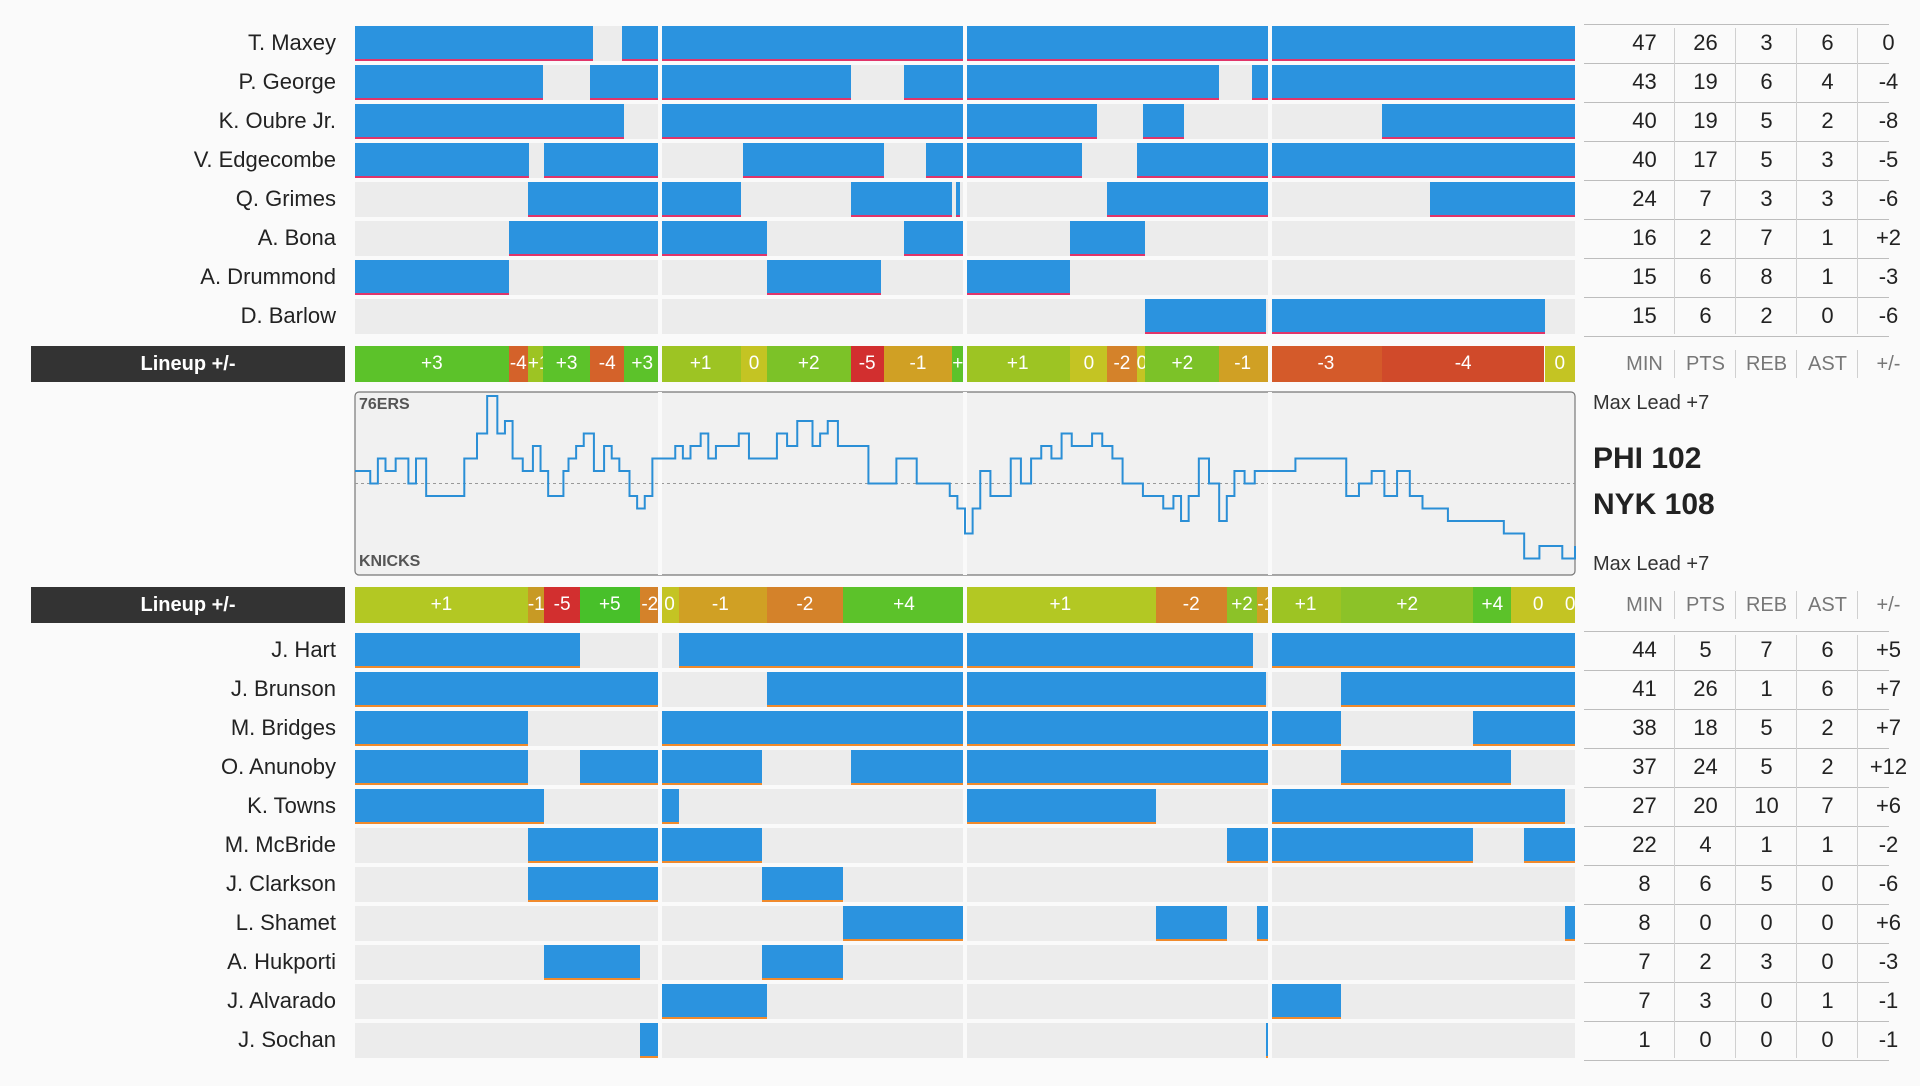  What do you see at coordinates (1888, 120) in the screenshot?
I see `stat-cell: -8` at bounding box center [1888, 120].